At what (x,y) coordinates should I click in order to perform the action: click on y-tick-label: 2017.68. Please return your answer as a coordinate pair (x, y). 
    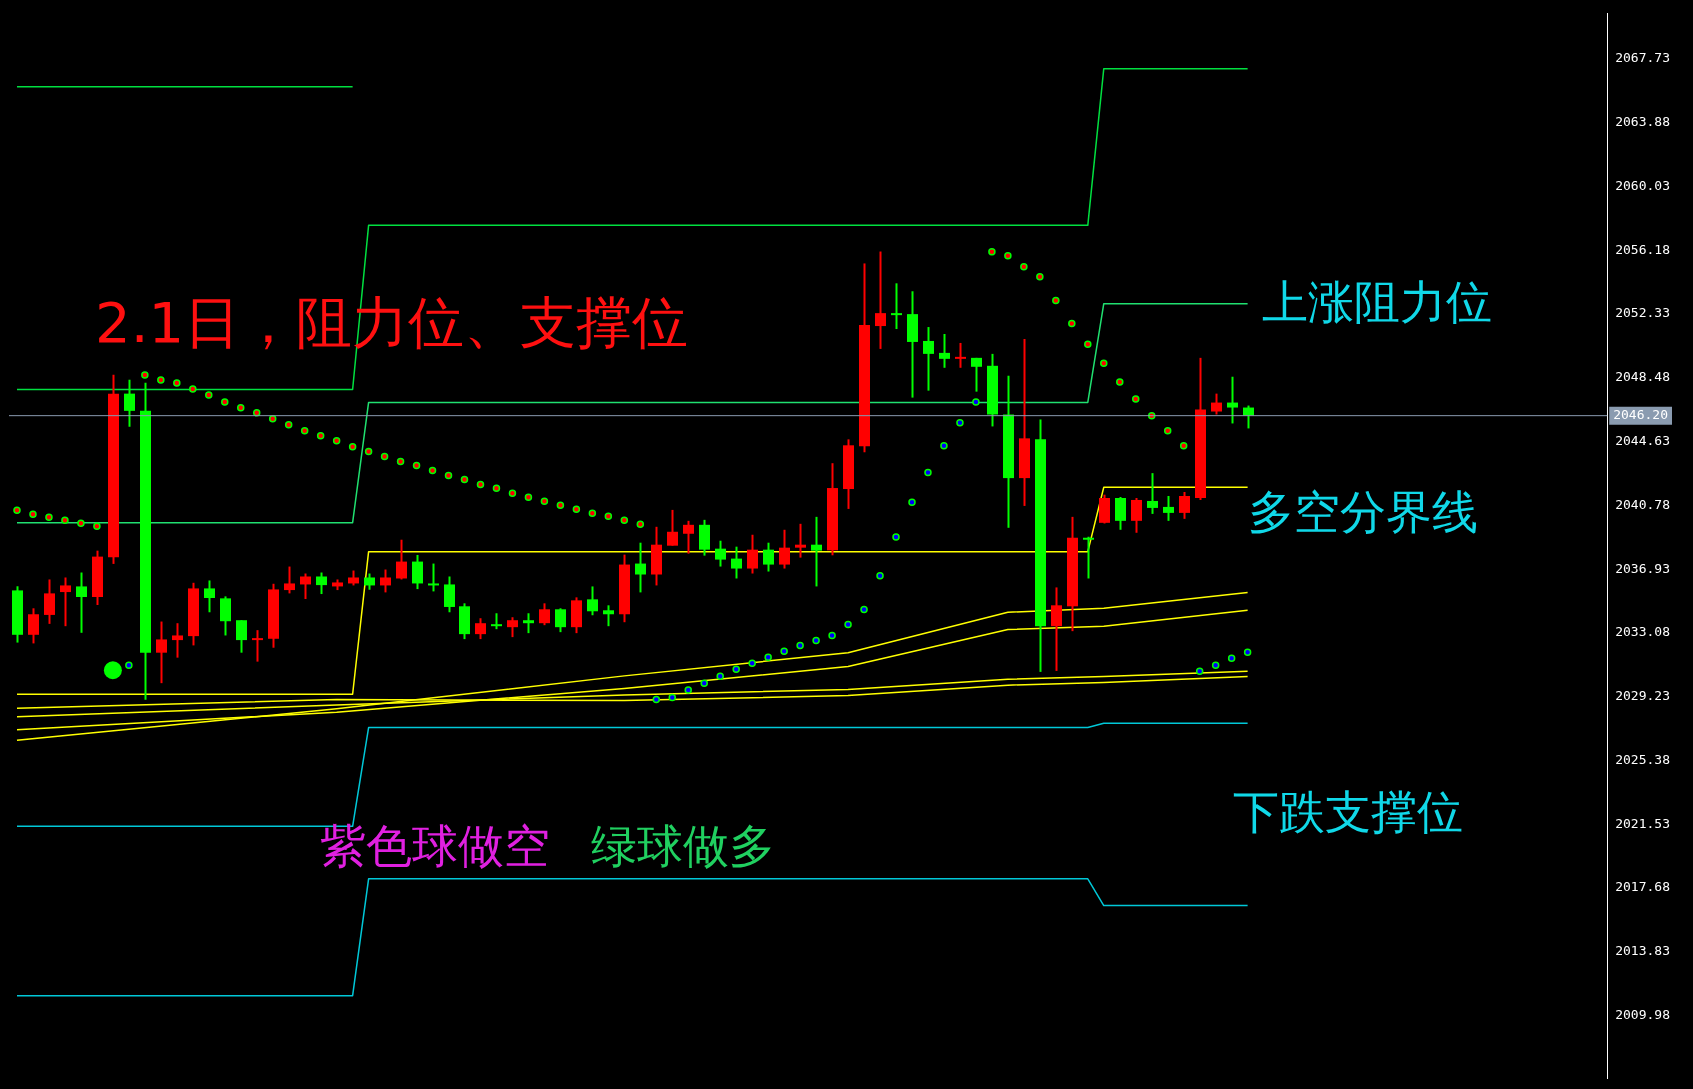
    Looking at the image, I should click on (1643, 887).